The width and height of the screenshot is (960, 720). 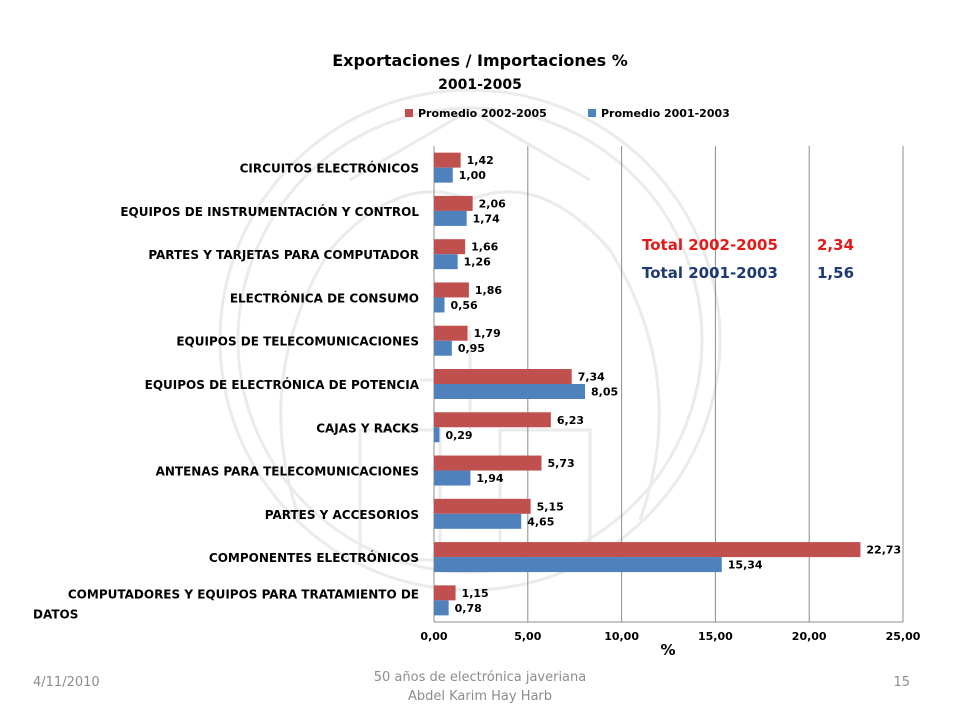 What do you see at coordinates (324, 297) in the screenshot?
I see `category-label: ELECTRÓNICA DE CONSUMO` at bounding box center [324, 297].